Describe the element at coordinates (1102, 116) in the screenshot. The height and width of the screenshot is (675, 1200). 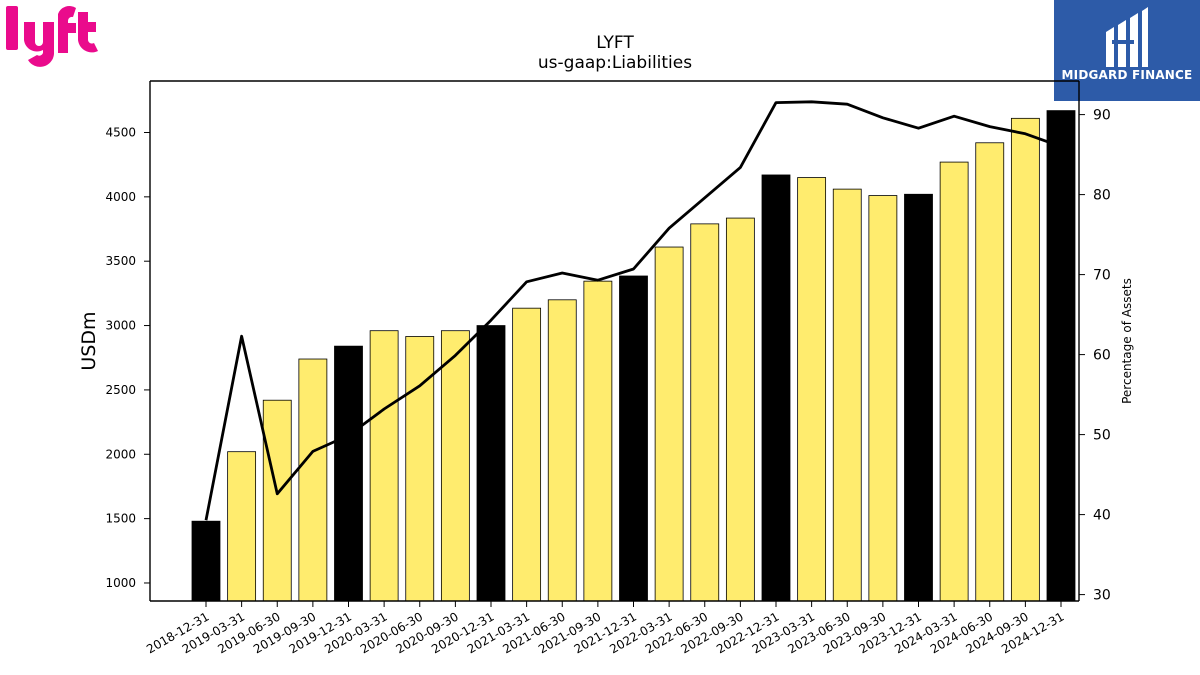
I see `y2-tick-label: 90` at that location.